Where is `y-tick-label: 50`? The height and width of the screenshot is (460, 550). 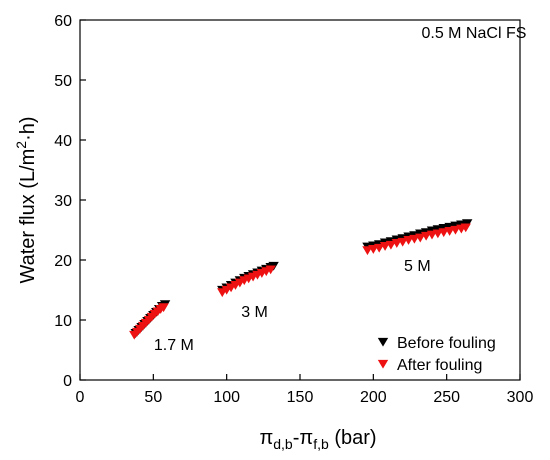
y-tick-label: 50 is located at coordinates (63, 81).